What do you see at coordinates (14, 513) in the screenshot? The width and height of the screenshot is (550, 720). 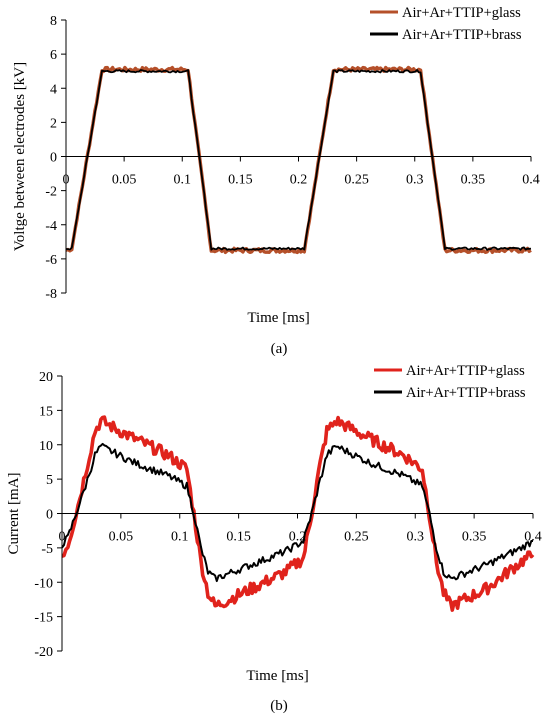 I see `y-axis-title: Current [mA]` at bounding box center [14, 513].